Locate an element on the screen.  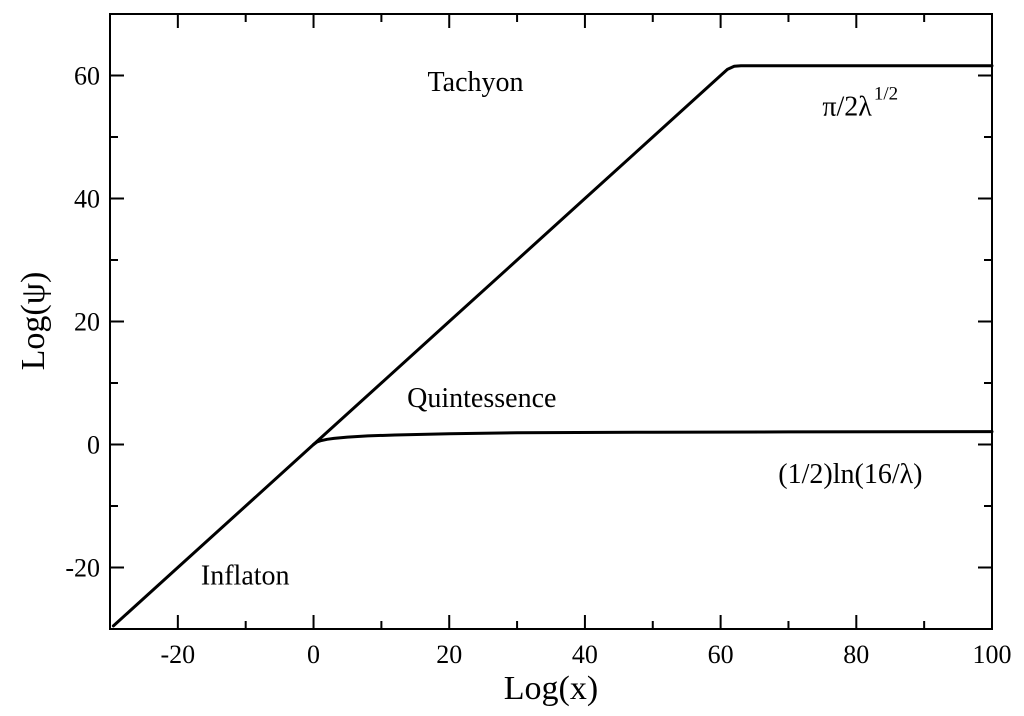
x-tick-label: 40 is located at coordinates (585, 654).